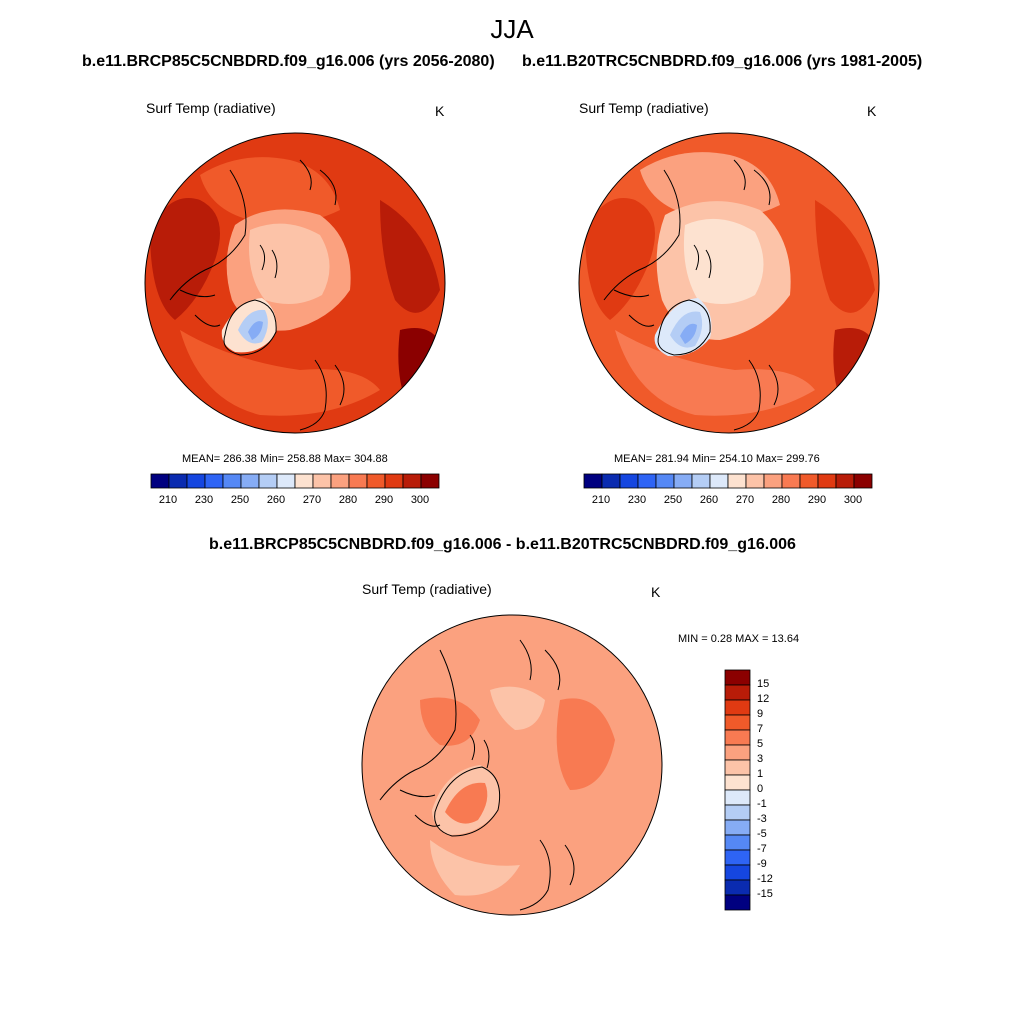 The height and width of the screenshot is (1024, 1024). Describe the element at coordinates (817, 500) in the screenshot. I see `panel-2-colorbar-tick-label: 290` at that location.